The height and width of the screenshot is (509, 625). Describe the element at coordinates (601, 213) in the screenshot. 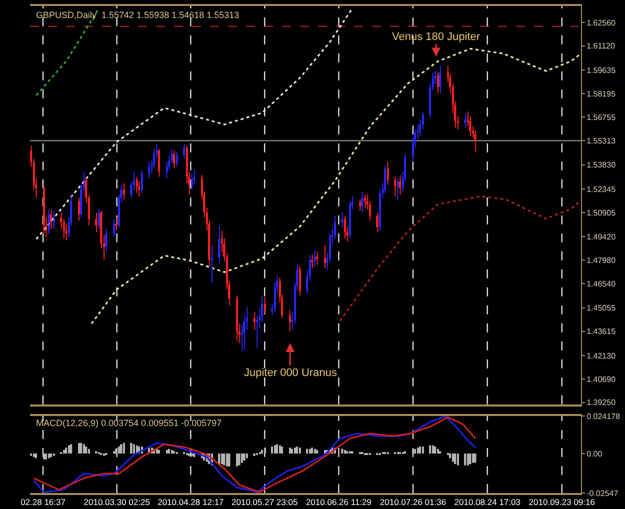

I see `y-tick-label: 1.50905` at that location.